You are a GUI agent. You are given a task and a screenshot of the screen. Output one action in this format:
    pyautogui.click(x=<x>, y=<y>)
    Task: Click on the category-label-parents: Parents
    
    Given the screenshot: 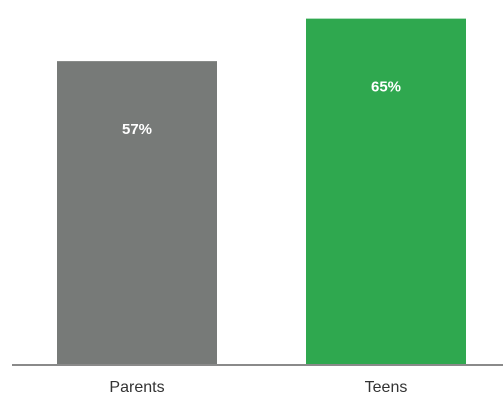 What is the action you would take?
    pyautogui.click(x=136, y=387)
    